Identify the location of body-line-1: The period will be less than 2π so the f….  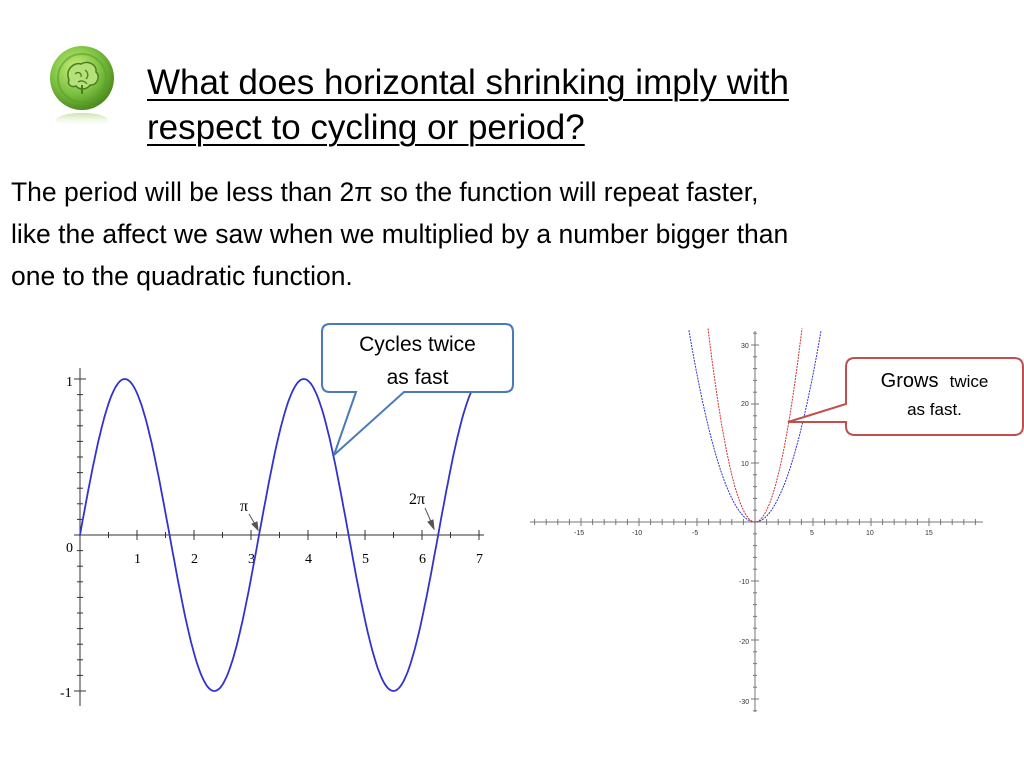
(385, 192).